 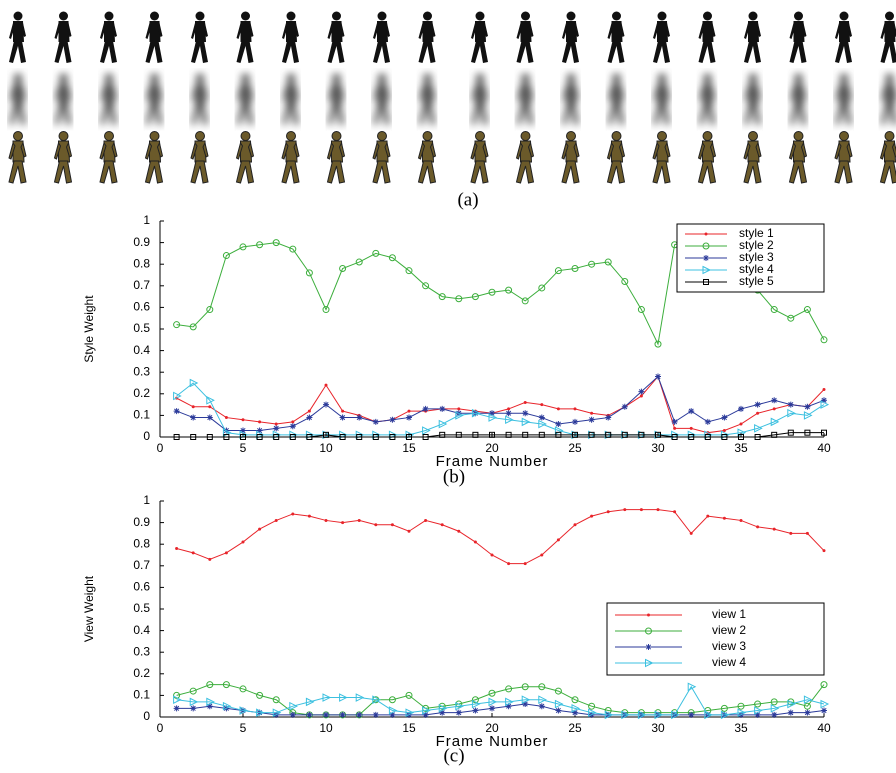 What do you see at coordinates (141, 285) in the screenshot?
I see `y-tick-label: 0.7` at bounding box center [141, 285].